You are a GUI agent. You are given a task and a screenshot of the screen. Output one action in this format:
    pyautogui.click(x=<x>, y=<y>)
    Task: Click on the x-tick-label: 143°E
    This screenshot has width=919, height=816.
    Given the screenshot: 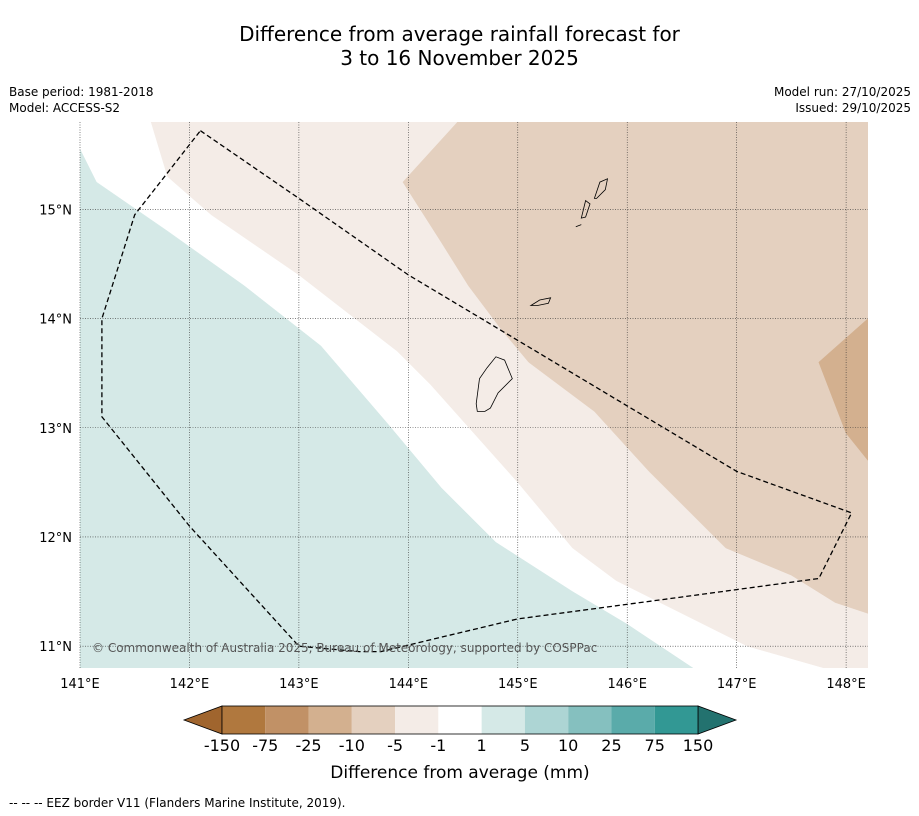 What is the action you would take?
    pyautogui.click(x=299, y=684)
    